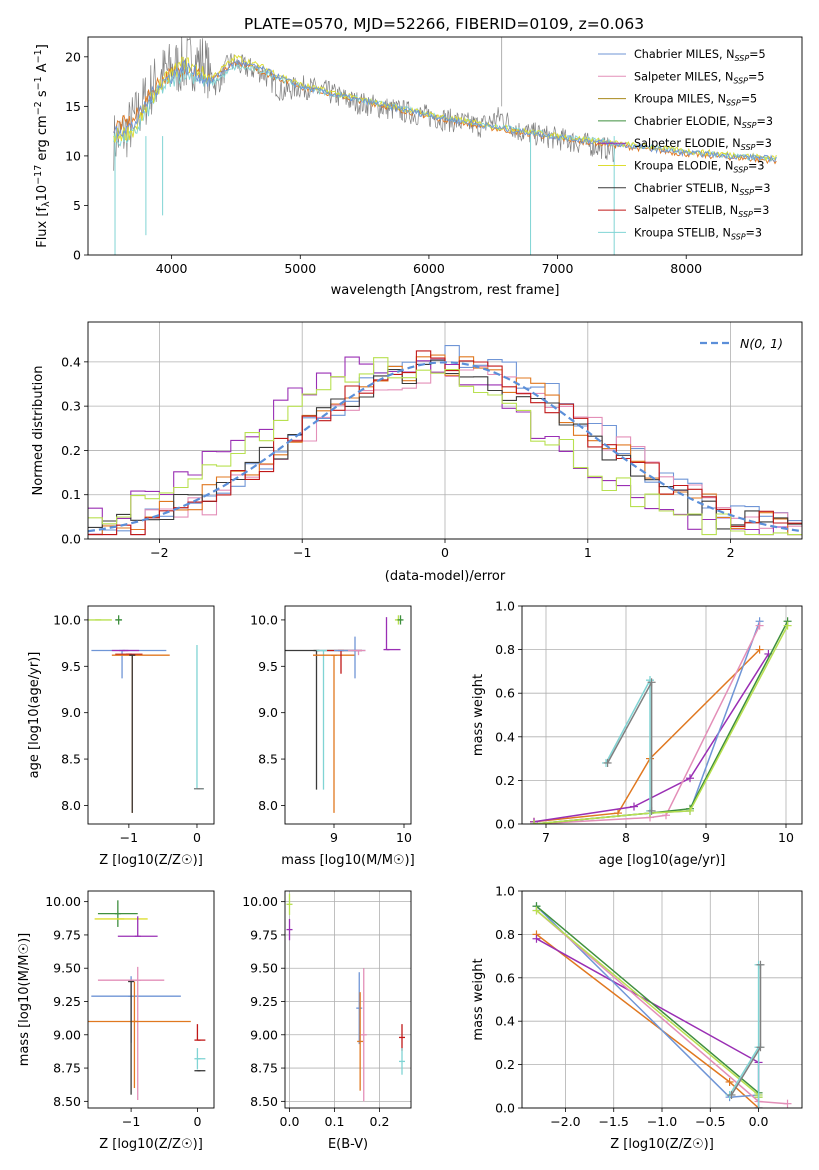 Image resolution: width=819 pixels, height=1170 pixels. Describe the element at coordinates (759, 1121) in the screenshot. I see `x-tick-label: 0.0` at that location.